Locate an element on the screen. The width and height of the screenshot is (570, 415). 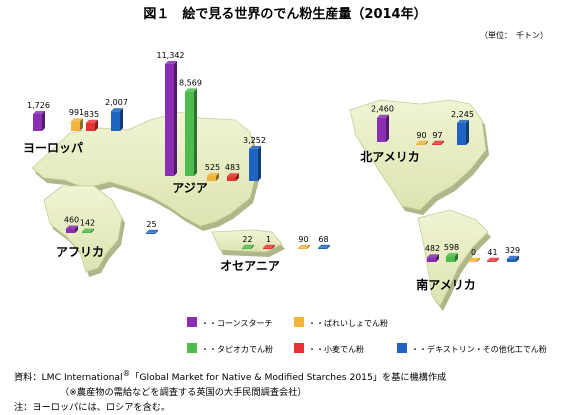
source-subnote: （※農産物の需給などを調査する英国の大手民間調査会社） is located at coordinates (183, 393).